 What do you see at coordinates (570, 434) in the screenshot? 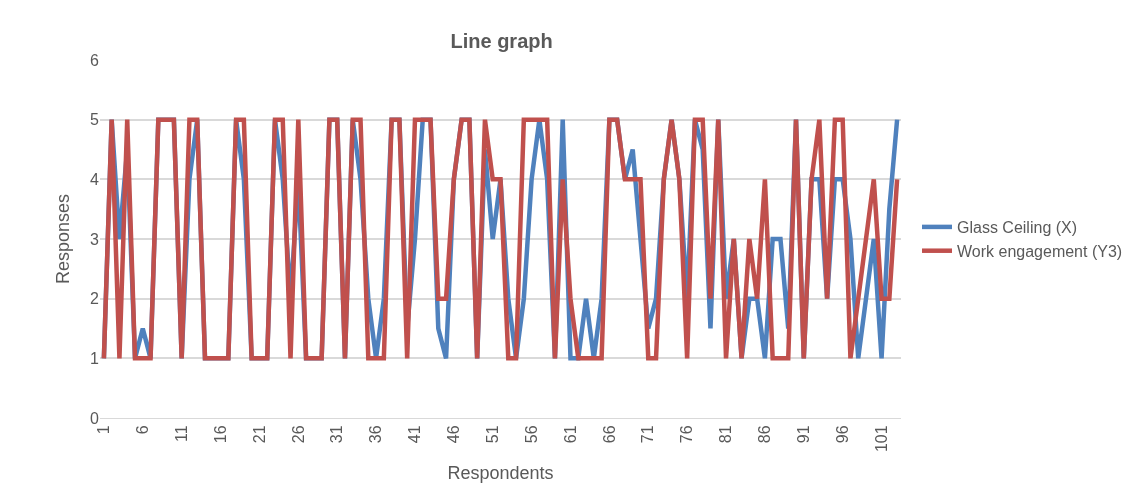
I see `x-tick-label: 61` at bounding box center [570, 434].